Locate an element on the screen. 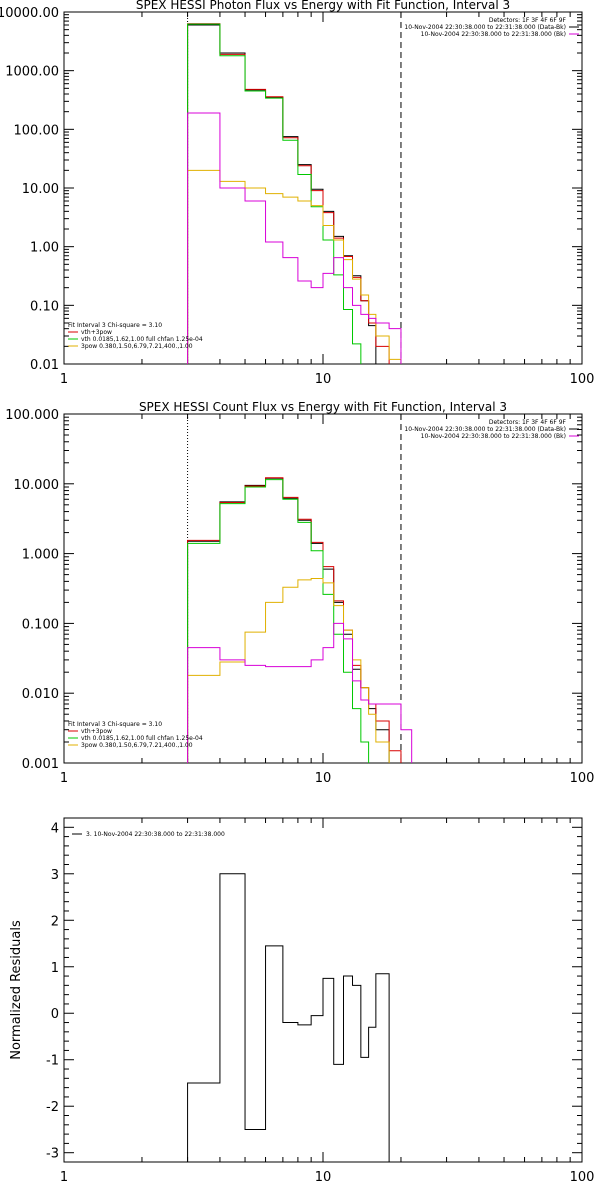 This screenshot has height=1204, width=600. y-tick-label: 1.00 is located at coordinates (44, 248).